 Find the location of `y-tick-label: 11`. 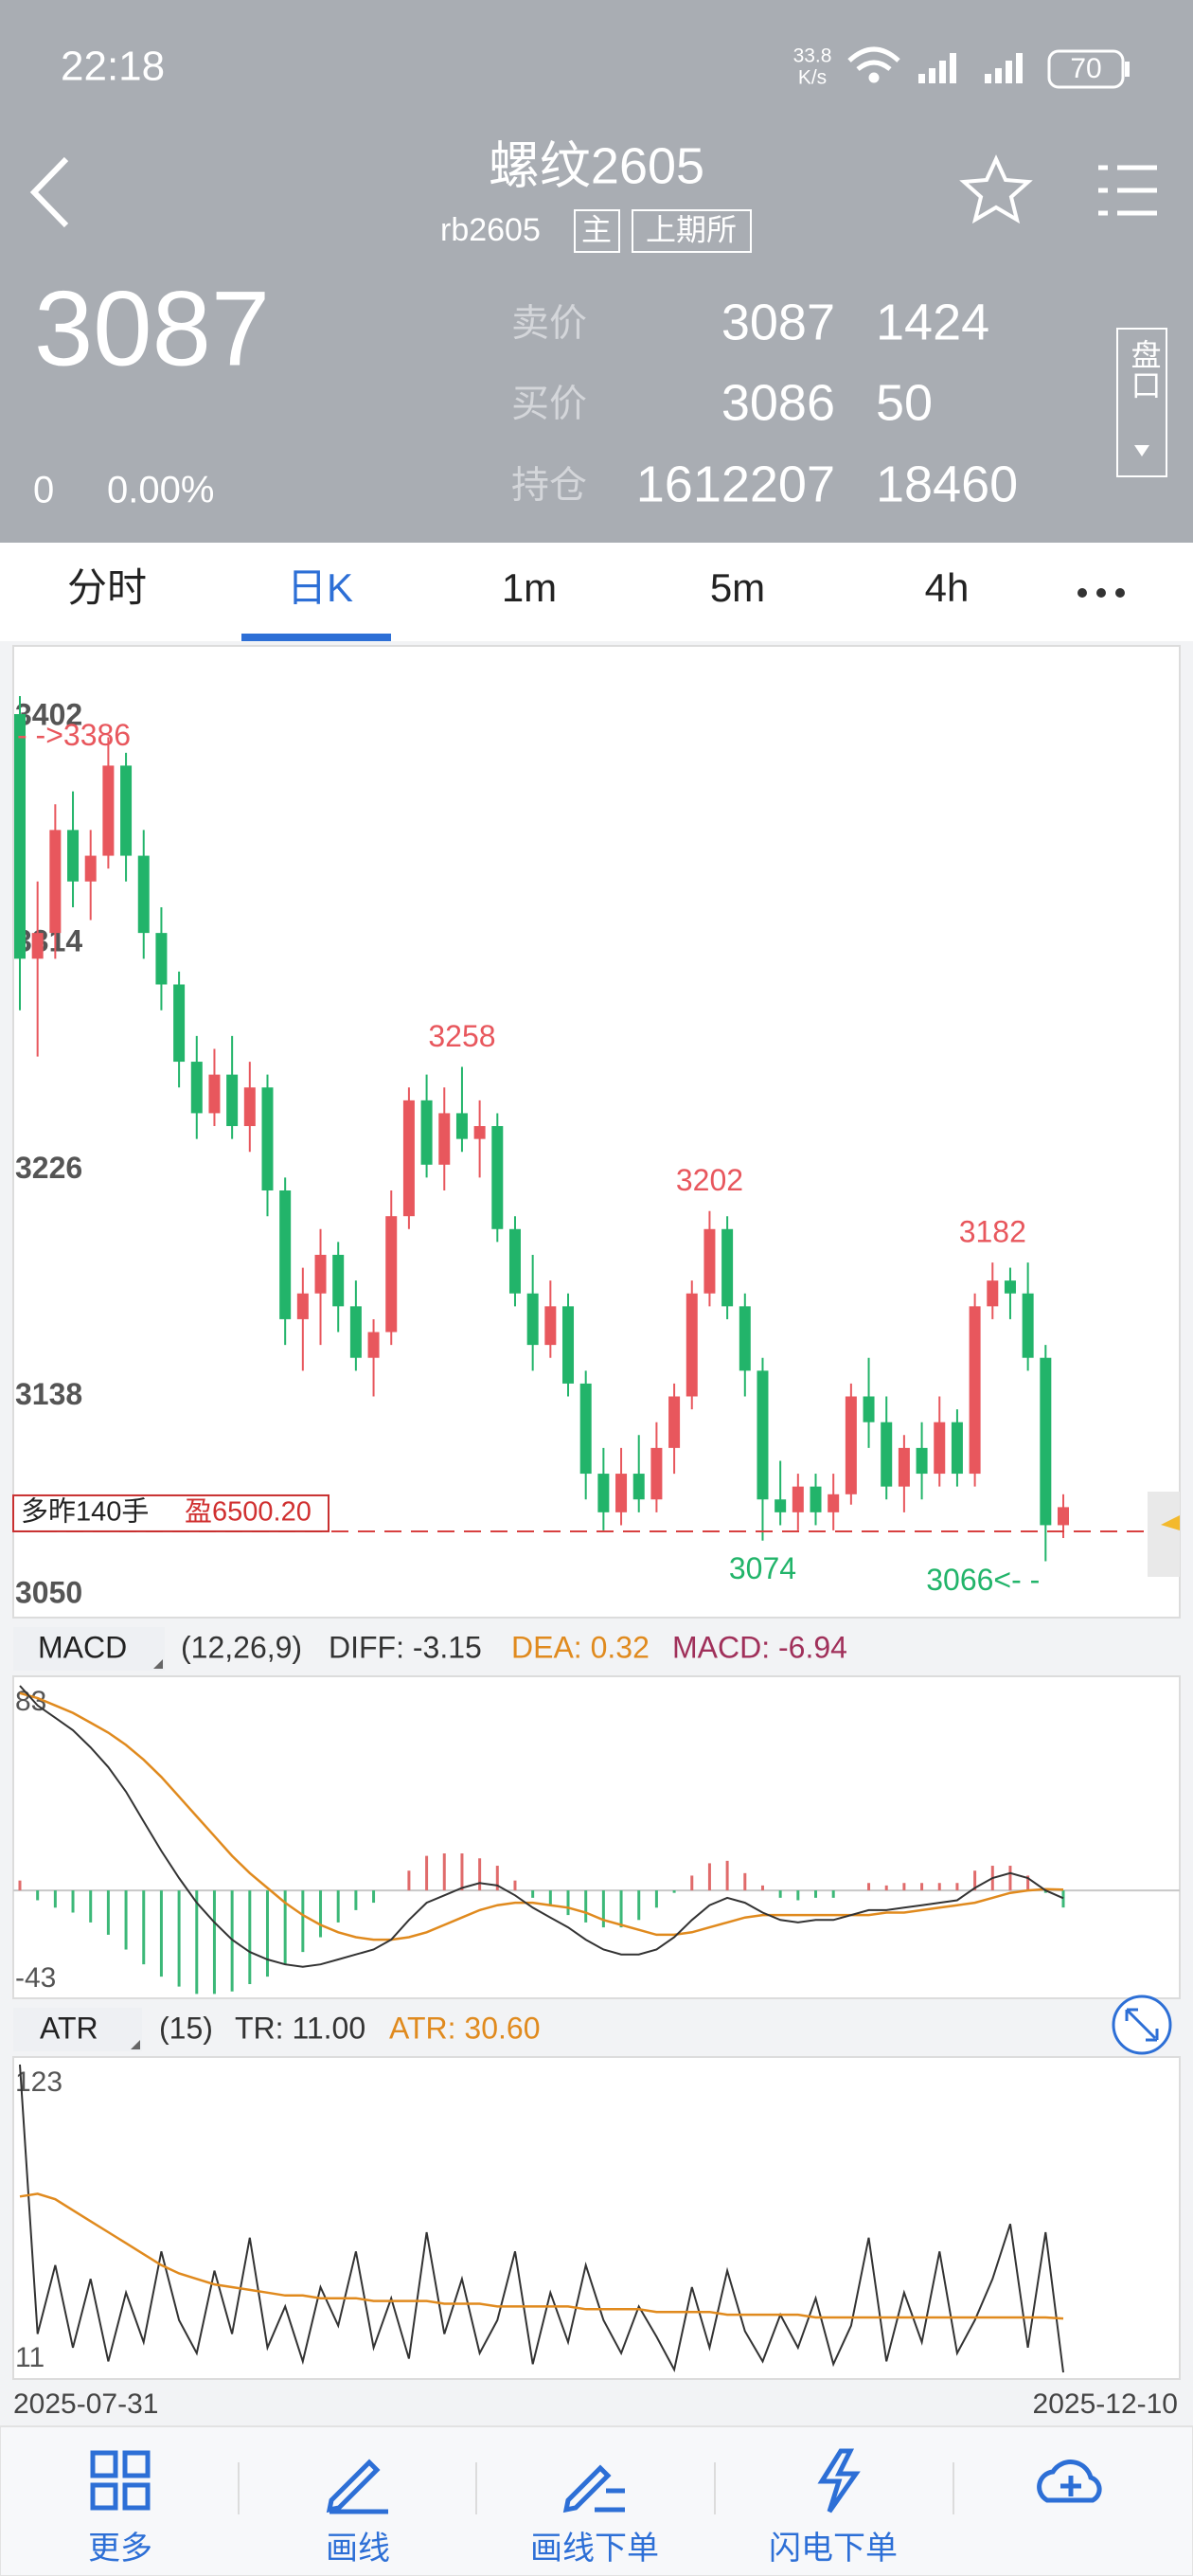

y-tick-label: 11 is located at coordinates (30, 2357).